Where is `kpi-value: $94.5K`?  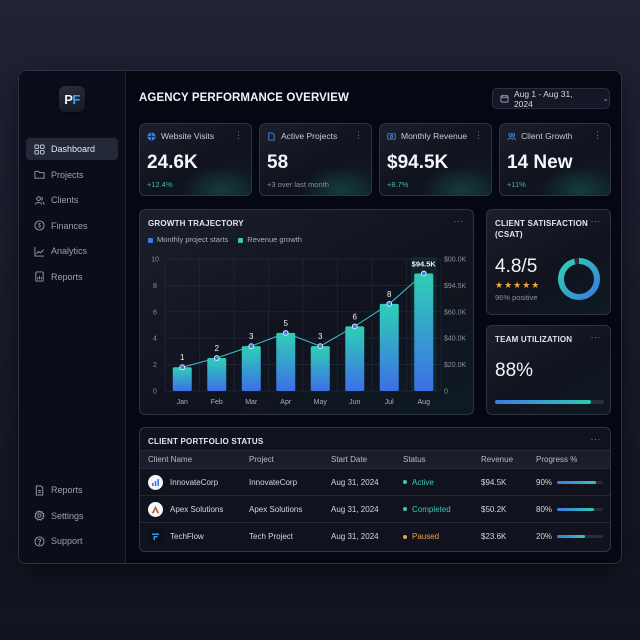
kpi-value: $94.5K is located at coordinates (418, 162).